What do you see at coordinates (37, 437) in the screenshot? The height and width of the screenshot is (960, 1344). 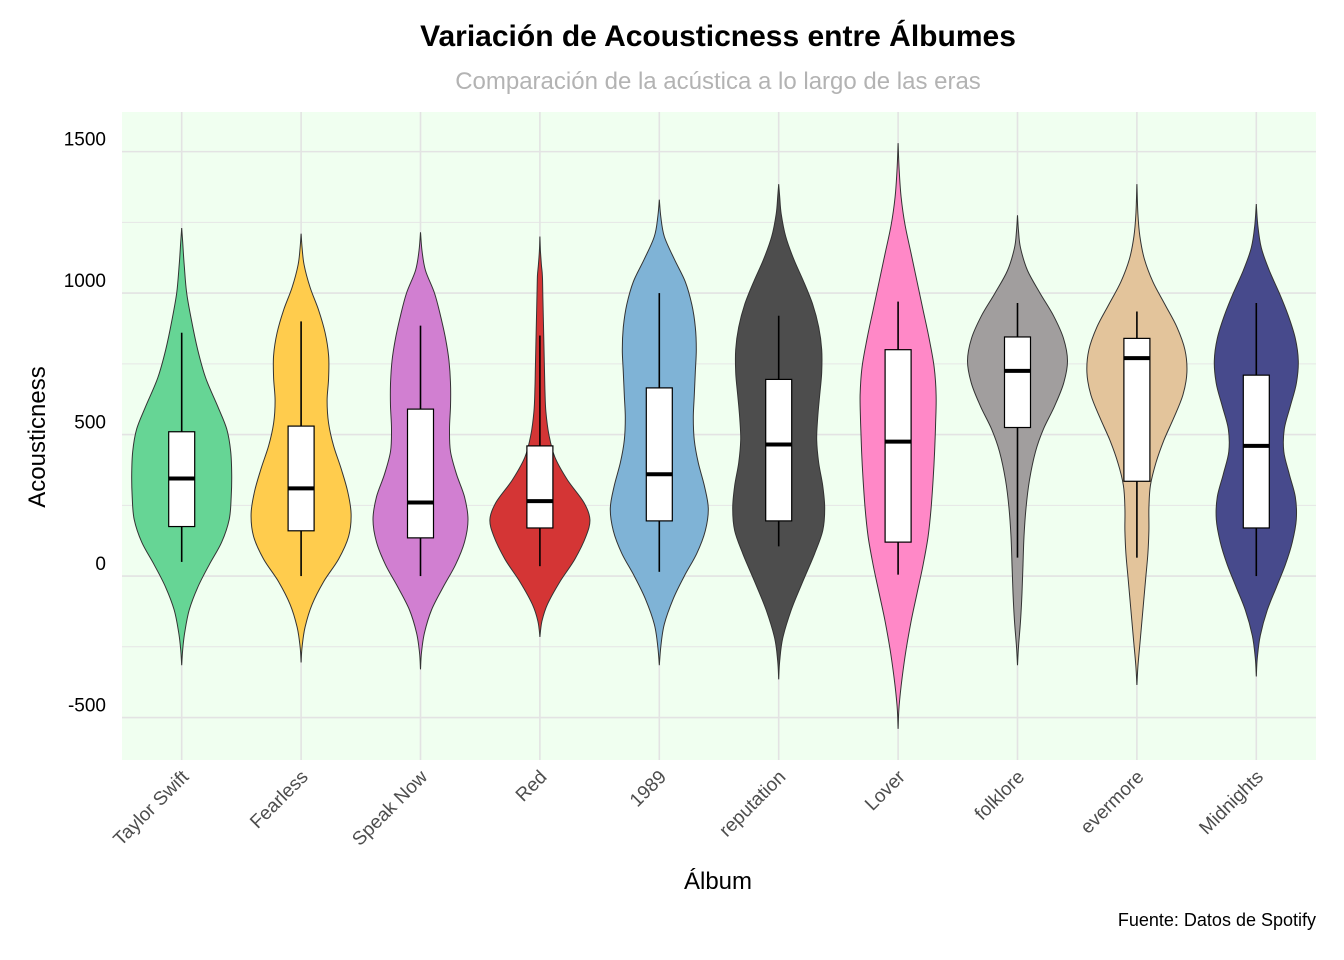 I see `y-axis-label: Acousticness` at bounding box center [37, 437].